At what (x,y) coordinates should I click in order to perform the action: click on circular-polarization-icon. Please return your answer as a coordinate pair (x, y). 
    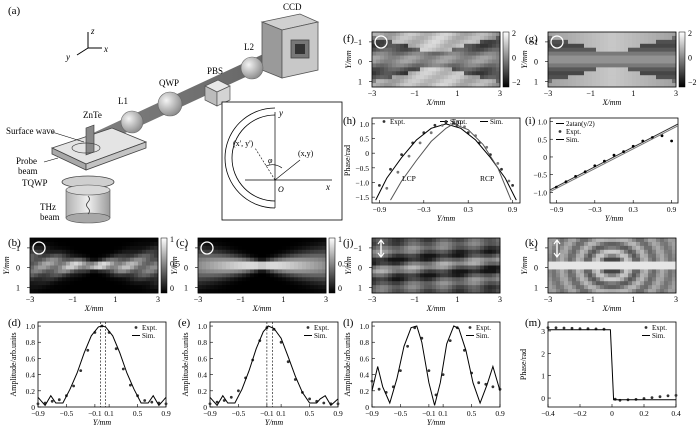
    Looking at the image, I should click on (381, 42).